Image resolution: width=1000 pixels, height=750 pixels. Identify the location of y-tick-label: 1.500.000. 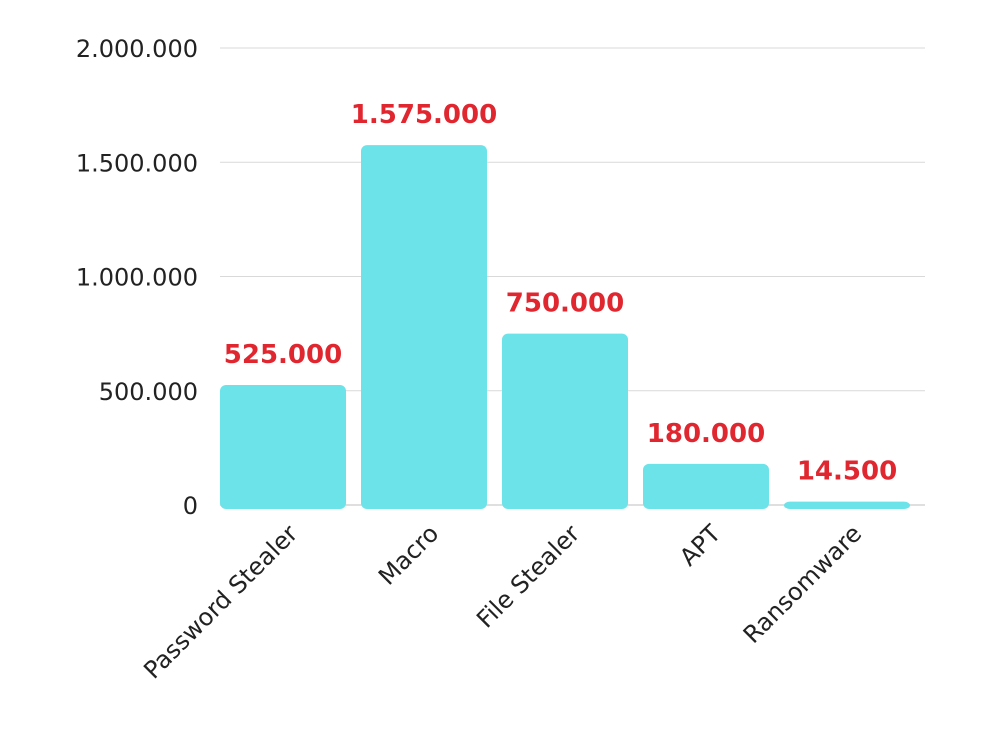
(137, 163).